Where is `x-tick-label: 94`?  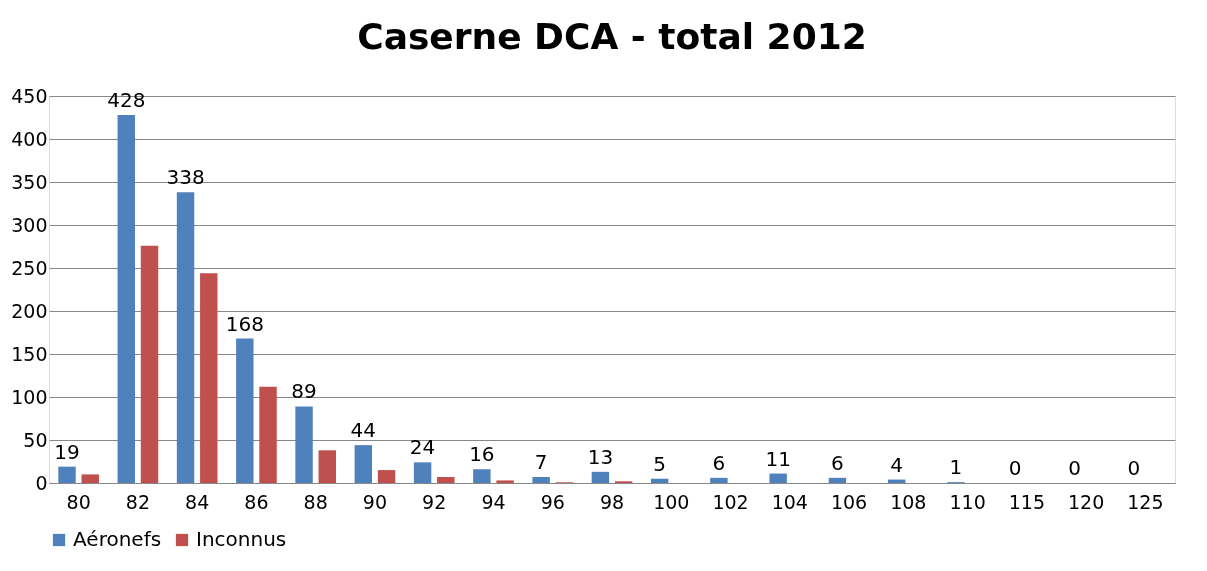
x-tick-label: 94 is located at coordinates (493, 501).